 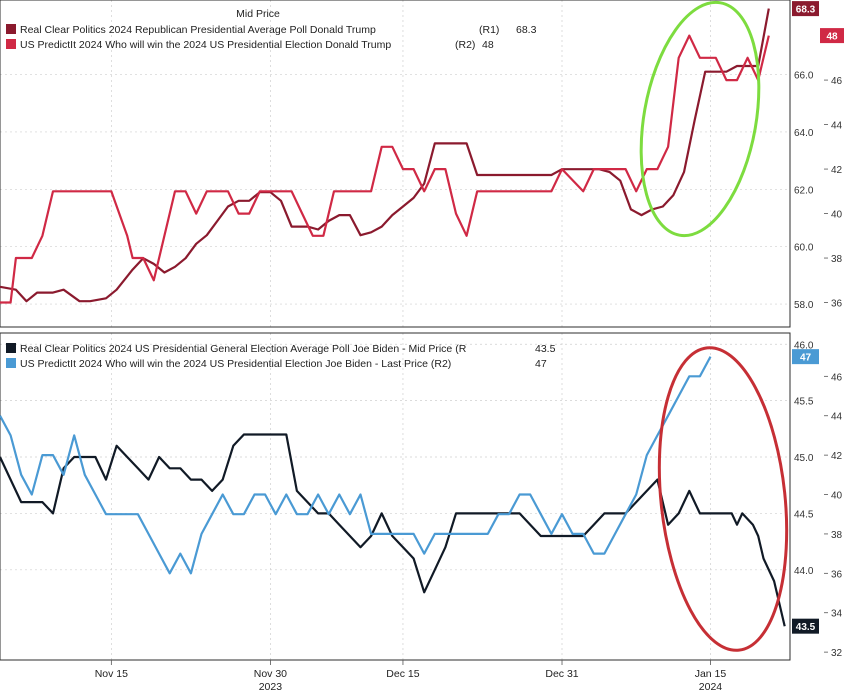 I want to click on bottom-y2-tick-label: 40, so click(x=837, y=496).